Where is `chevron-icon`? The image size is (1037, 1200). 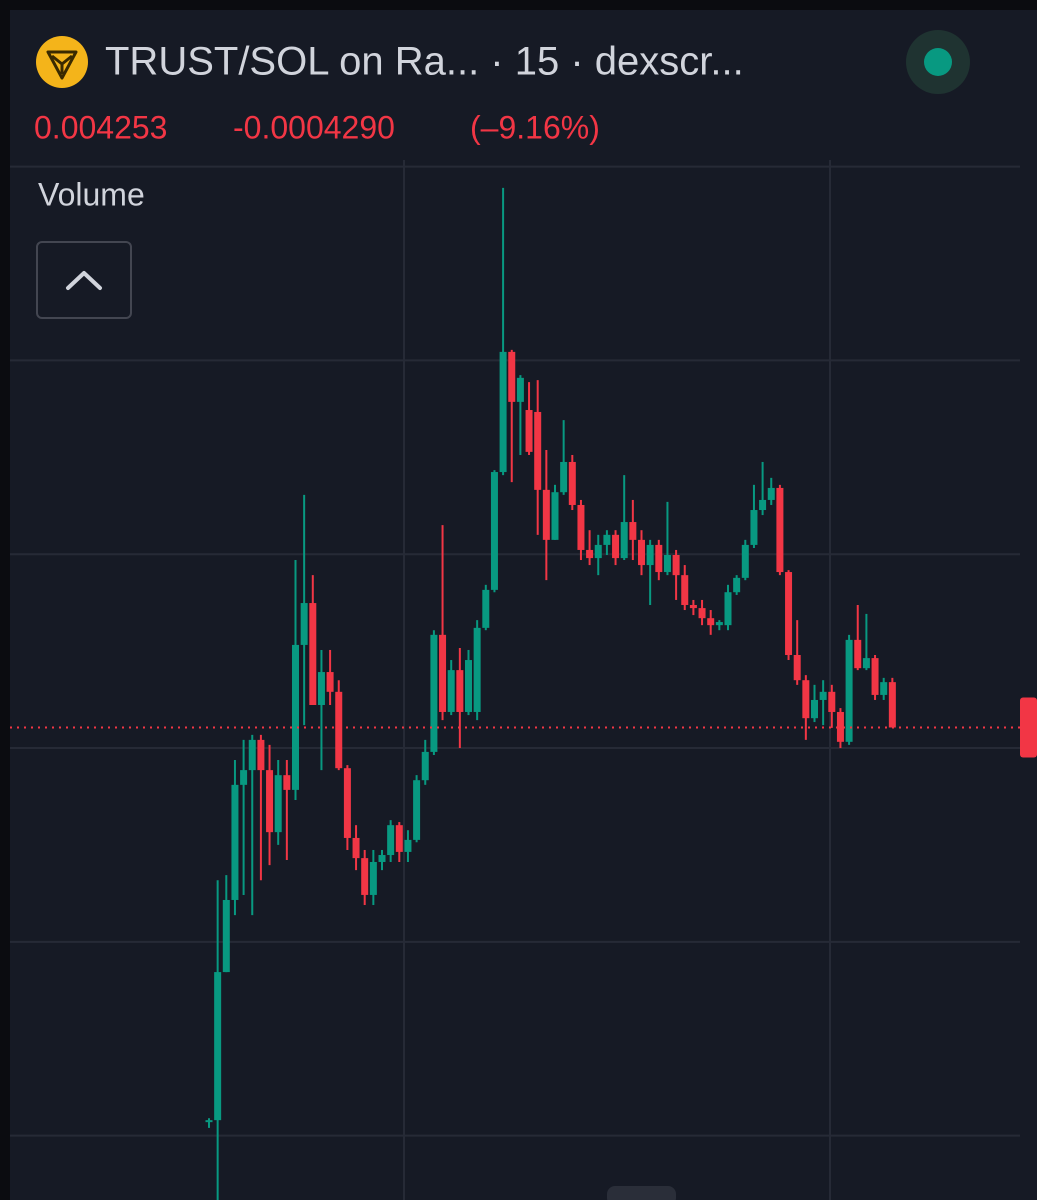 chevron-icon is located at coordinates (84, 280).